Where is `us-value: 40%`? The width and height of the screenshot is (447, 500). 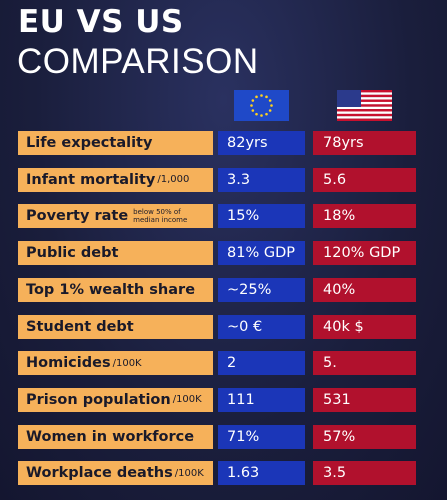 us-value: 40% is located at coordinates (364, 289).